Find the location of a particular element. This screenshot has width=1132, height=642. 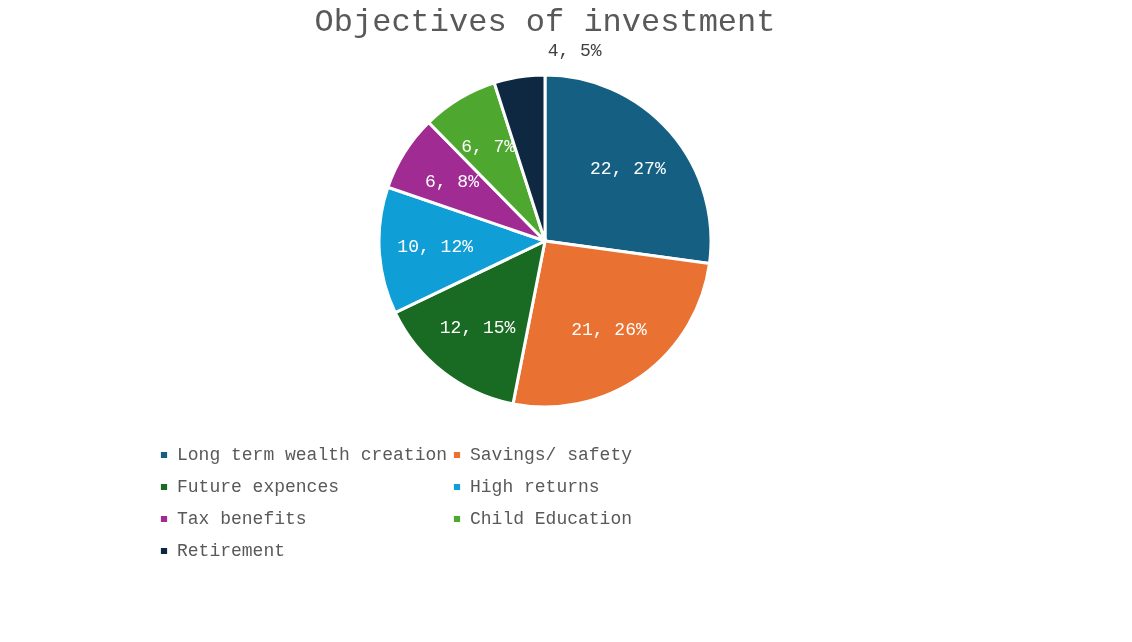

legend-label: Child Education is located at coordinates (551, 519).